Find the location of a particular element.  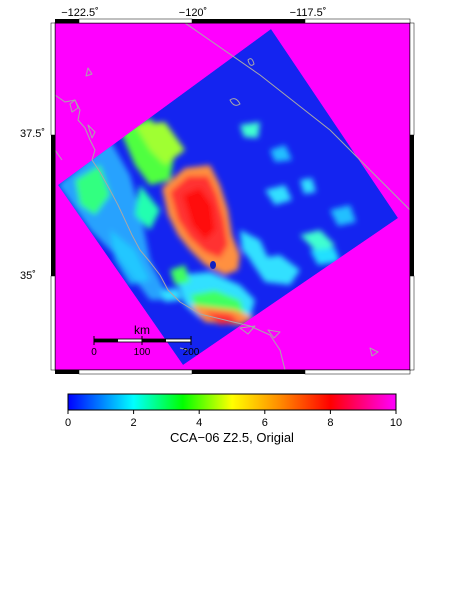

colorbar: 0 2 4 6 8 10 CCA−06 Z2.5, Origial is located at coordinates (233, 419).